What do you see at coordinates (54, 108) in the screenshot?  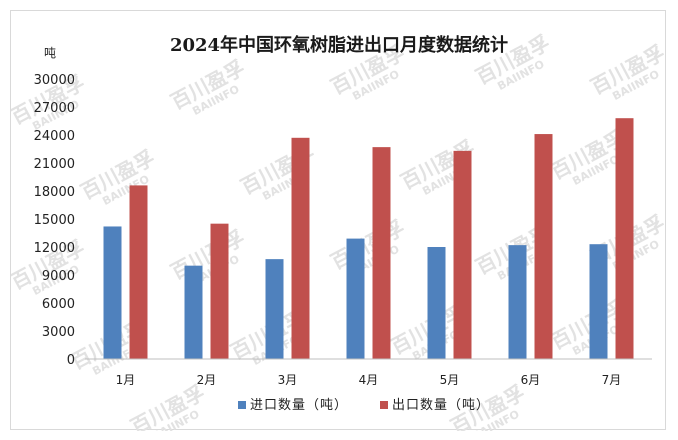 I see `y-tick-label: 27000` at bounding box center [54, 108].